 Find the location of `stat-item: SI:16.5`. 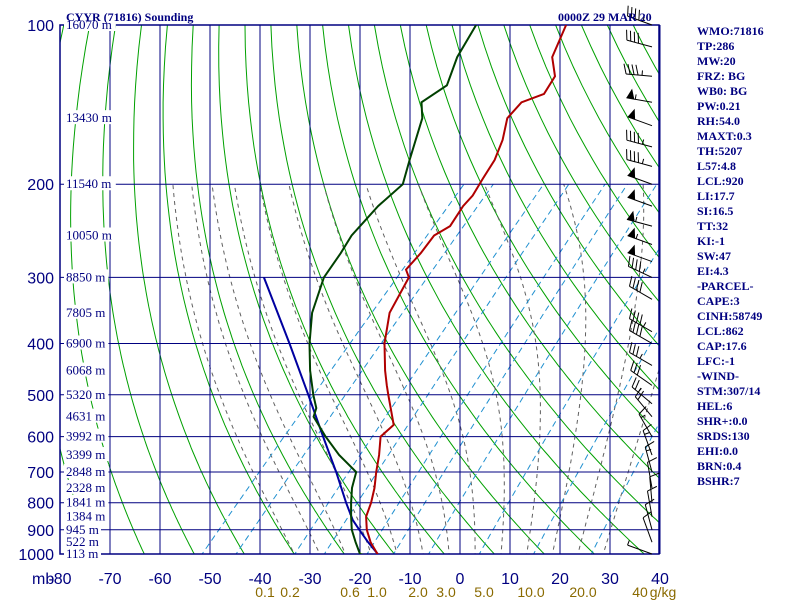

stat-item: SI:16.5 is located at coordinates (715, 211).